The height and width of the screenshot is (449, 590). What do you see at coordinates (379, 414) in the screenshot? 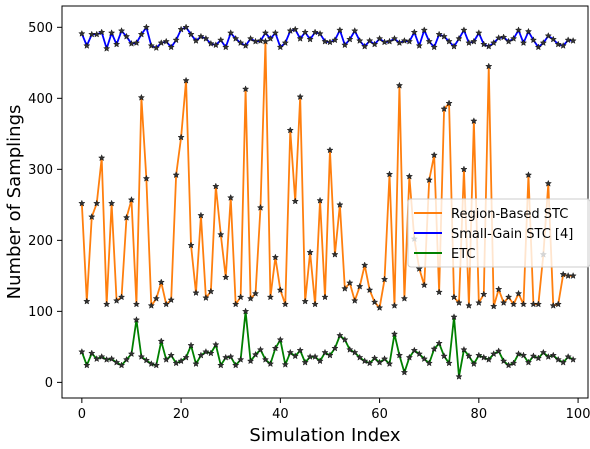
I see `x-tick-label: 60` at bounding box center [379, 414].